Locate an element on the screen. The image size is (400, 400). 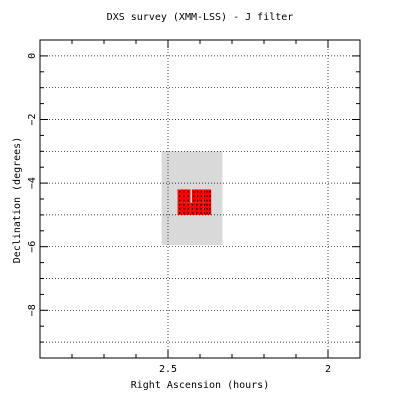
x-axis-label: Right Ascension (hours) is located at coordinates (200, 385).